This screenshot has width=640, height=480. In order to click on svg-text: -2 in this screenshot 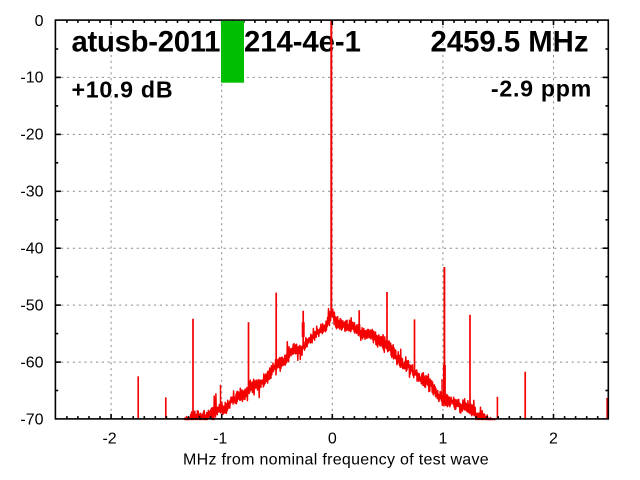, I will do `click(109, 439)`.